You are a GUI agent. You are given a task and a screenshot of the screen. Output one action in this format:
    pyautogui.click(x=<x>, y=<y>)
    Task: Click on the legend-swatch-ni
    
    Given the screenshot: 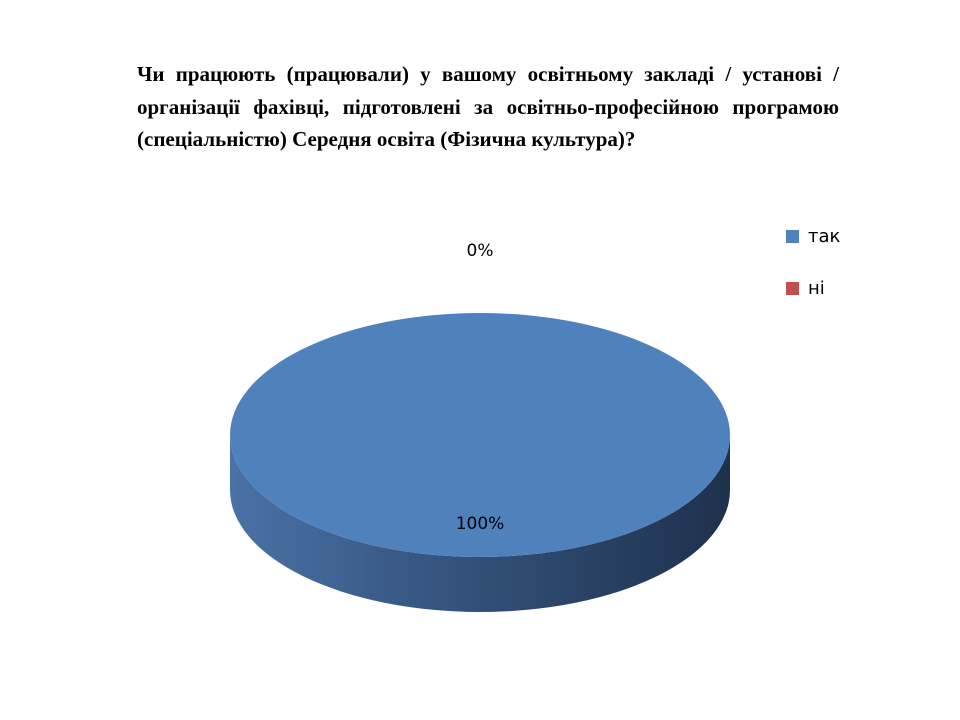 What is the action you would take?
    pyautogui.click(x=792, y=288)
    